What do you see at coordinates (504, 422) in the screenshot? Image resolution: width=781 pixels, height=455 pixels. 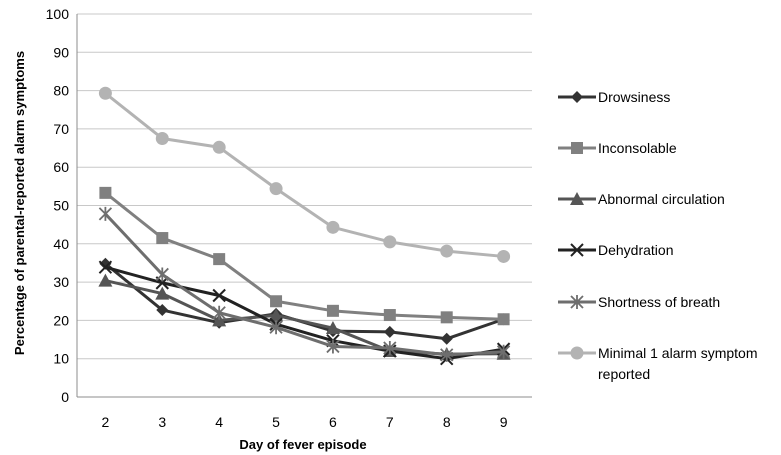 I see `x-tick-label: 9` at bounding box center [504, 422].